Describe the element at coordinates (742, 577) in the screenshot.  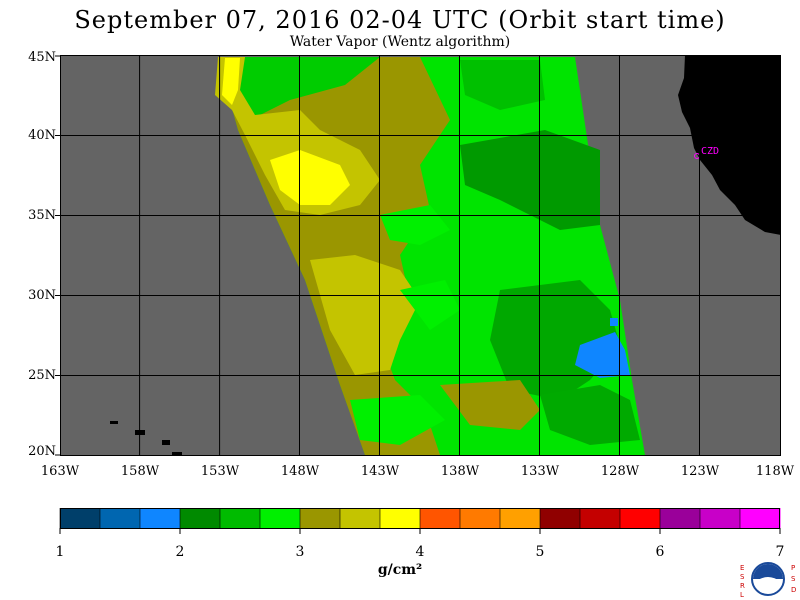
I see `logo-letter-s: S` at that location.